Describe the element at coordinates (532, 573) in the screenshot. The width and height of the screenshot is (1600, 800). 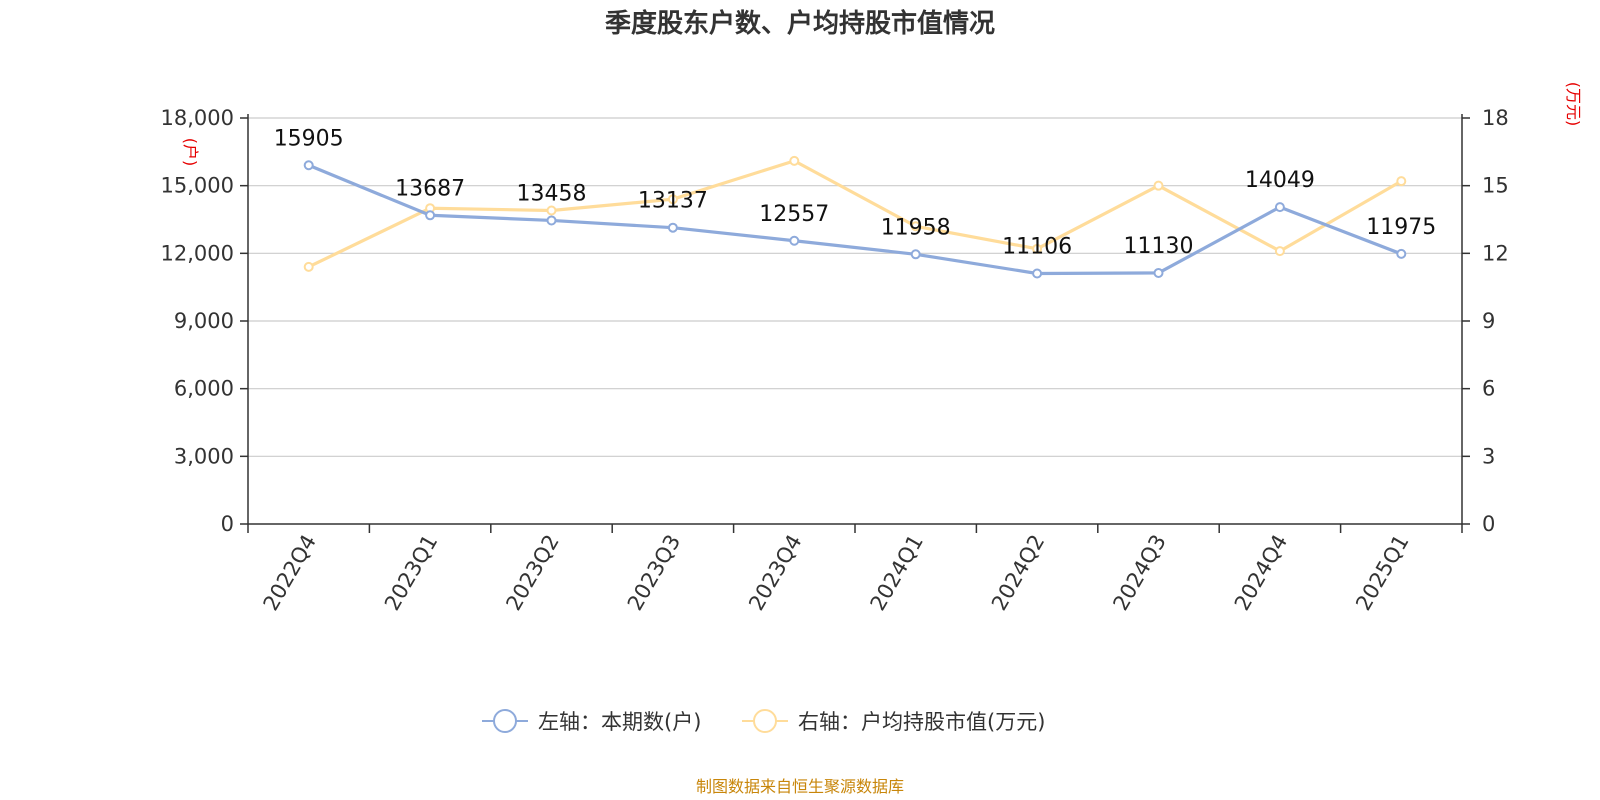
I see `x-tick-label: 2023Q2` at that location.